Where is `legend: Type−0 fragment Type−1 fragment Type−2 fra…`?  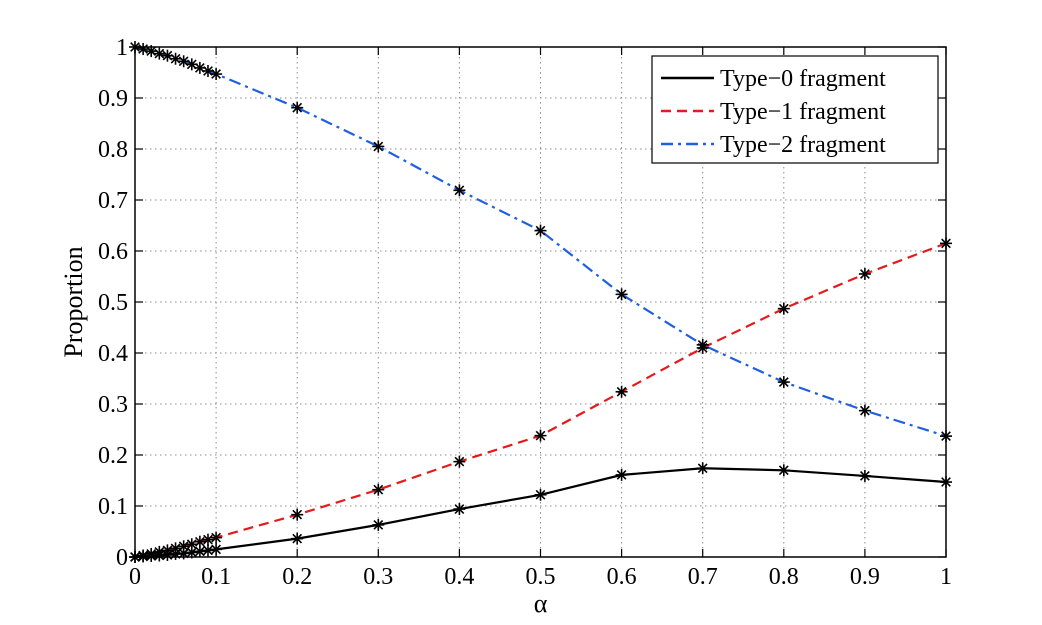 legend: Type−0 fragment Type−1 fragment Type−2 fra… is located at coordinates (795, 109).